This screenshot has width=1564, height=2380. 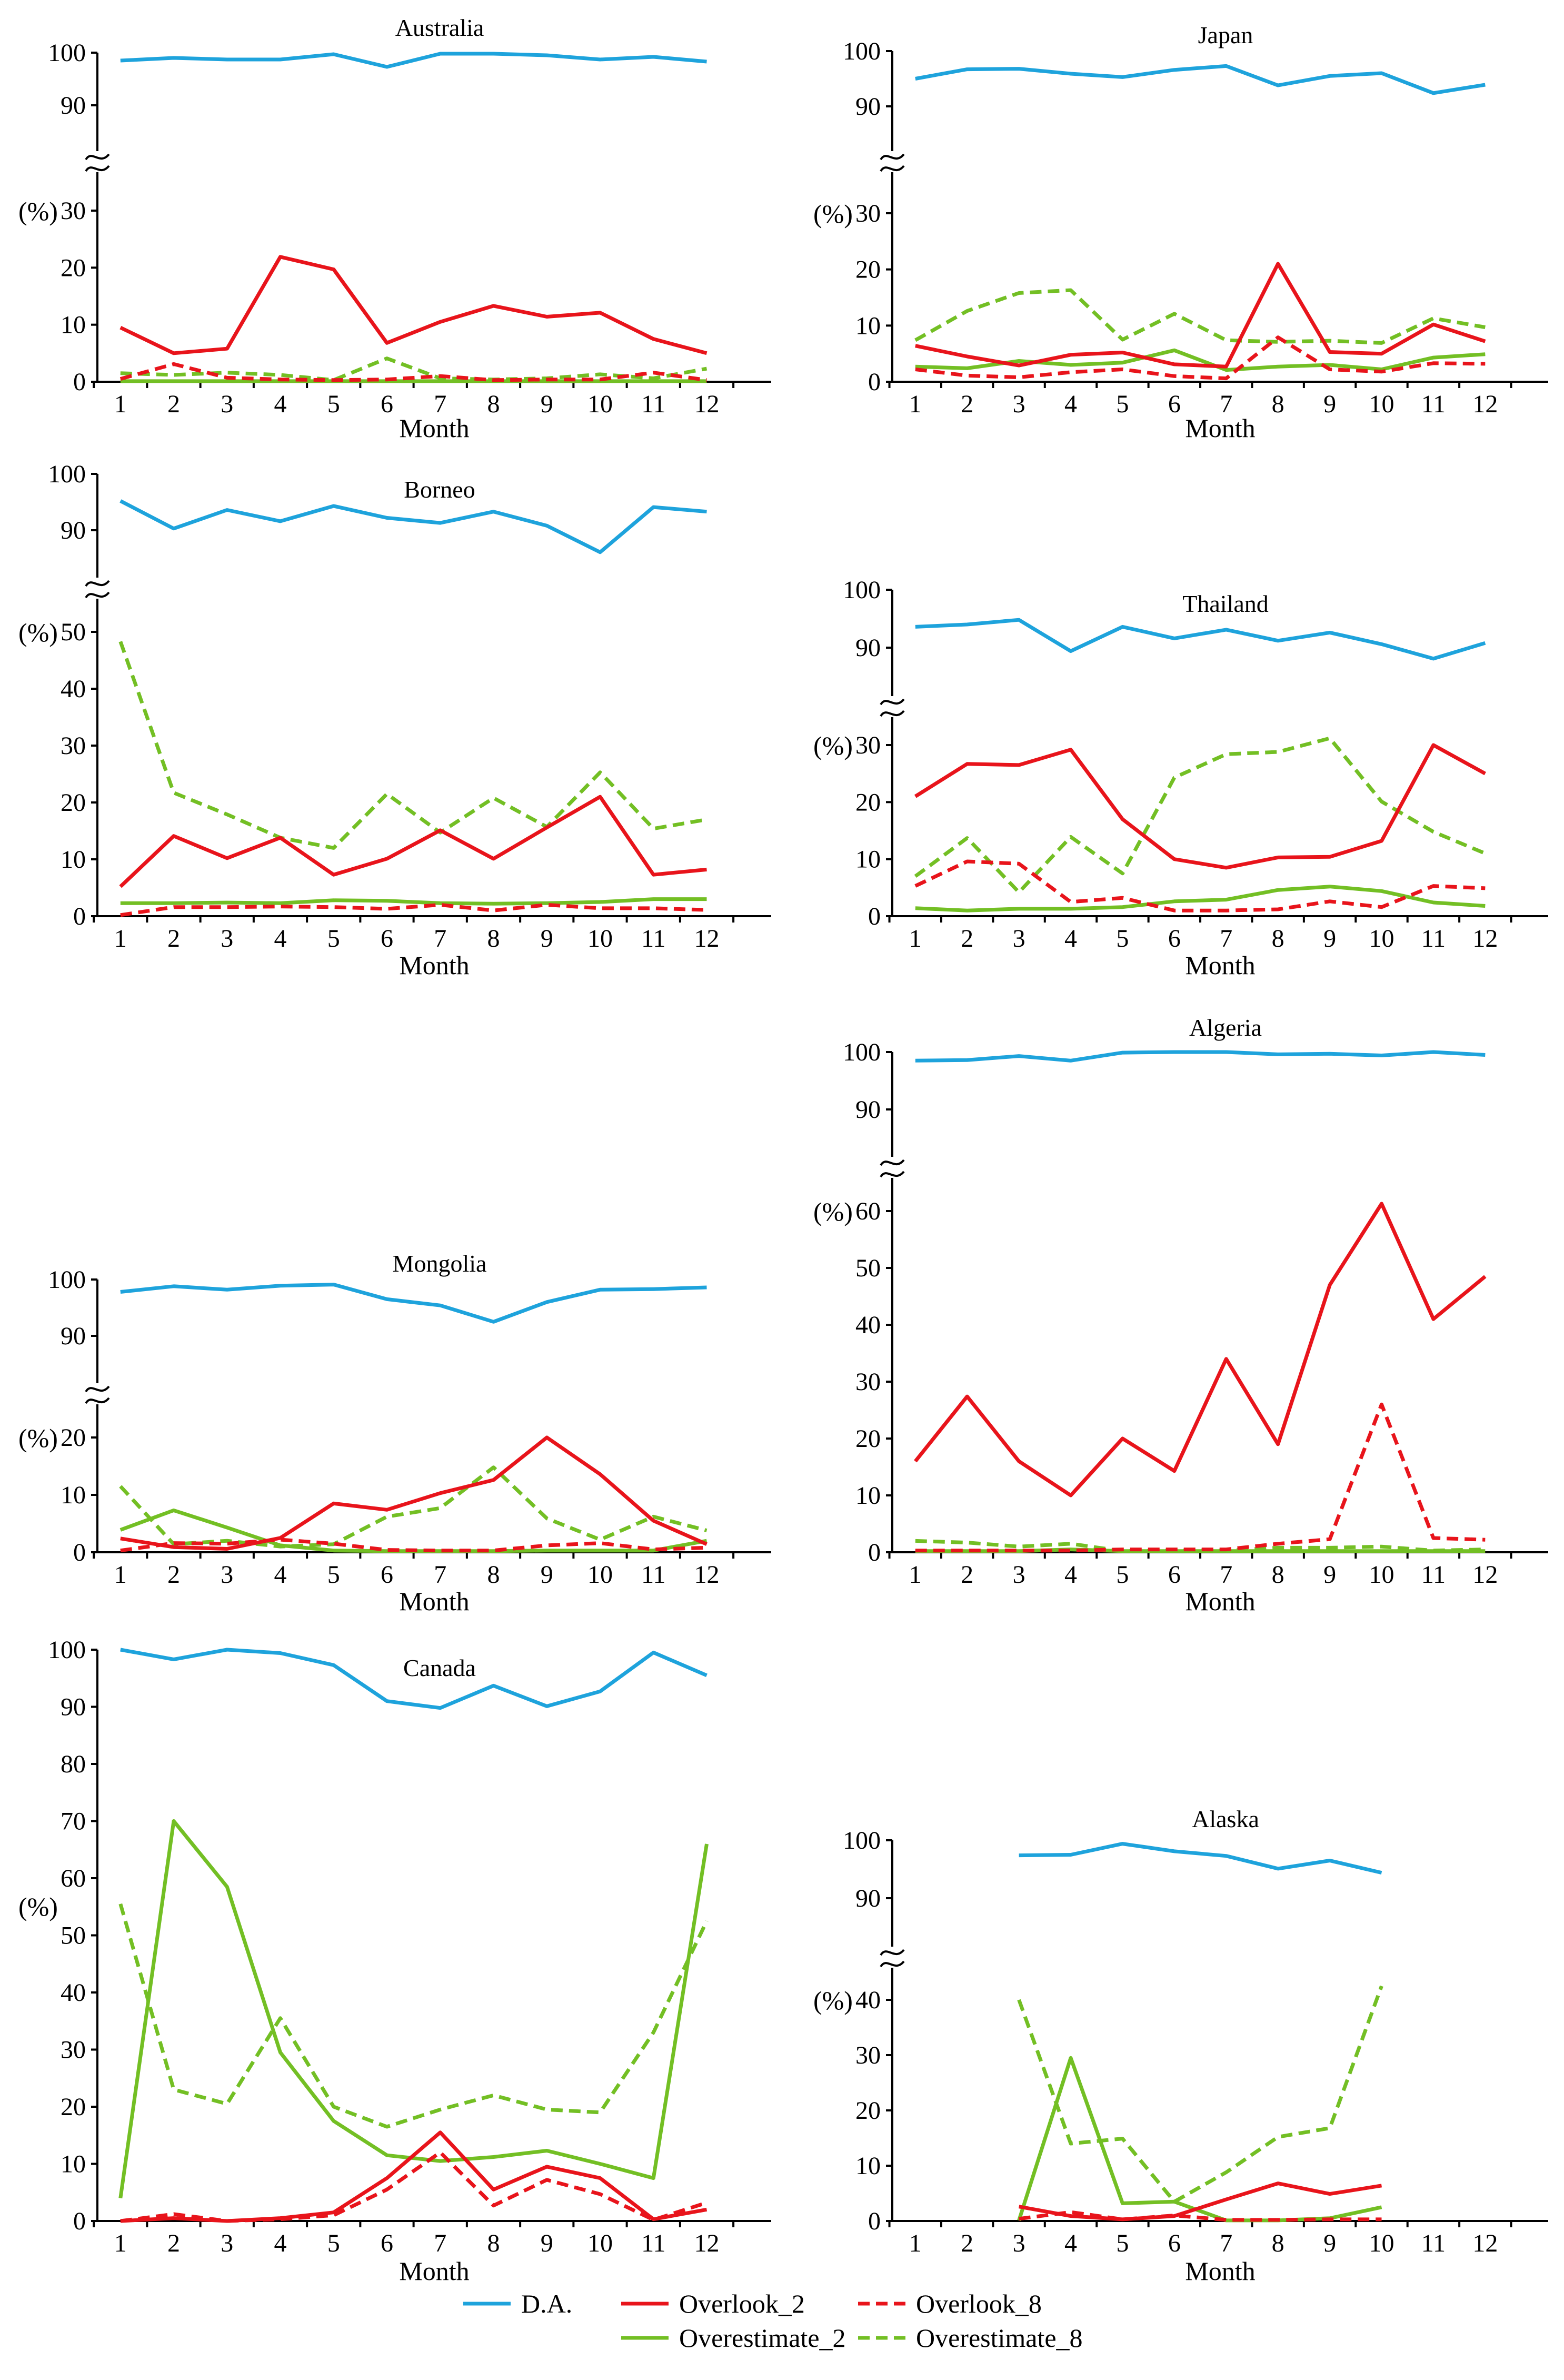 I want to click on y-tick-label-main: 50, so click(x=74, y=1936).